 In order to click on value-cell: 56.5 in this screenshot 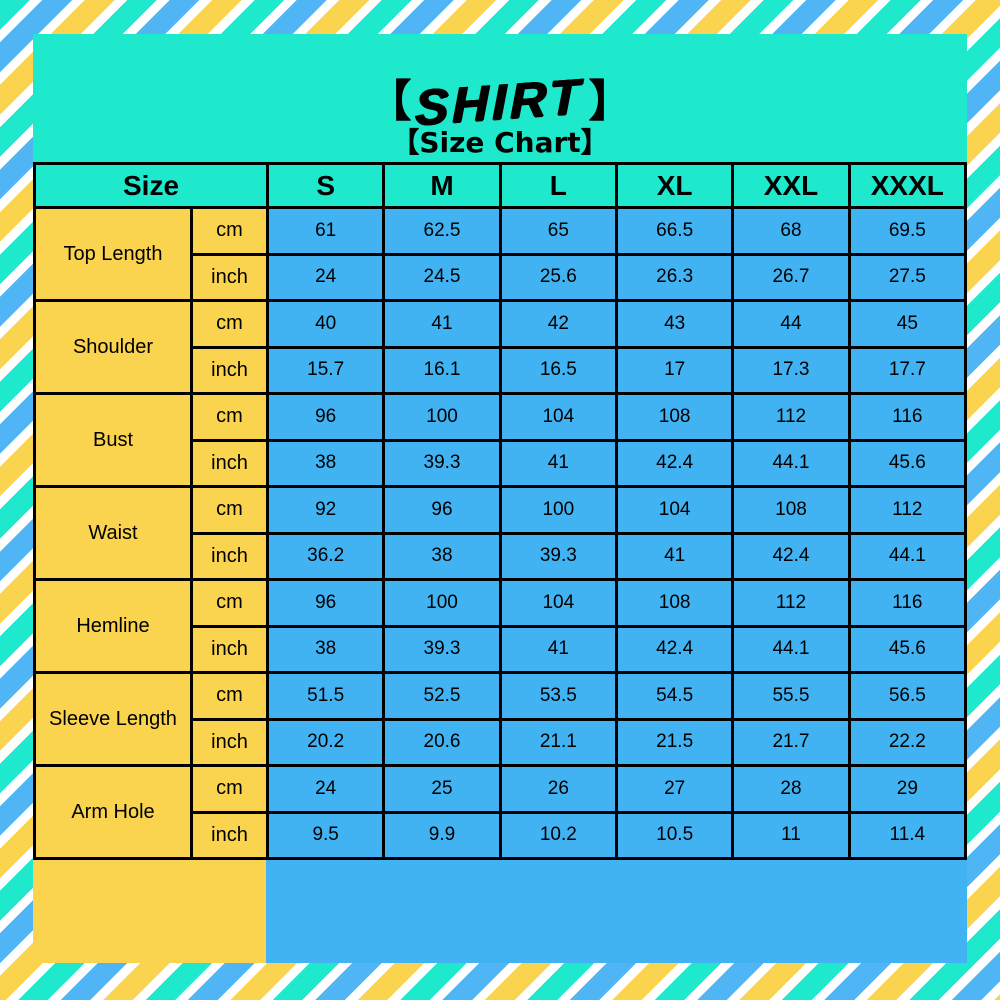, I will do `click(907, 696)`.